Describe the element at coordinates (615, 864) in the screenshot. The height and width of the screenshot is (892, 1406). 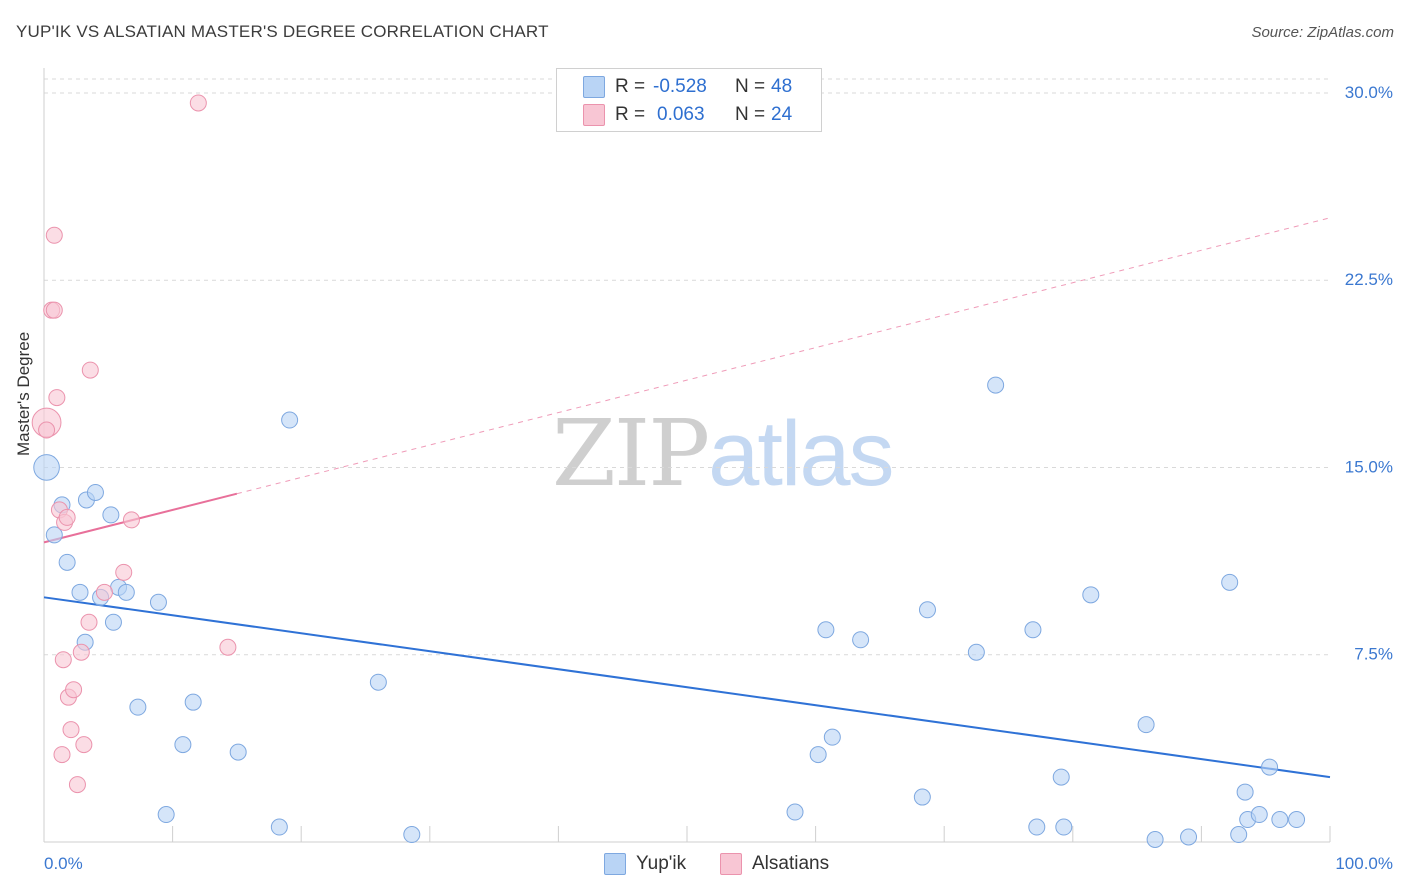
I see `bottom-legend-swatch-yupik` at that location.